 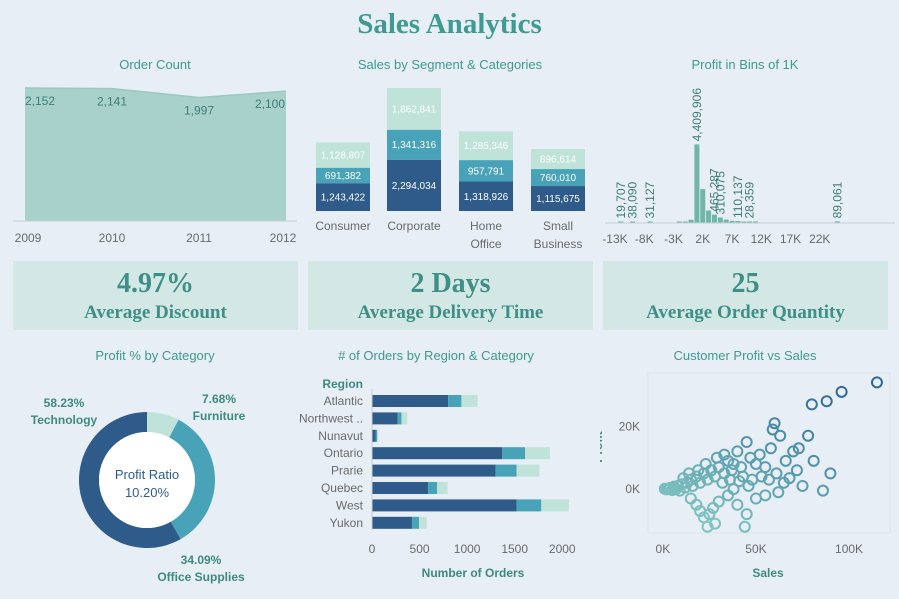 I want to click on x-tick-label: 2009, so click(x=28, y=238).